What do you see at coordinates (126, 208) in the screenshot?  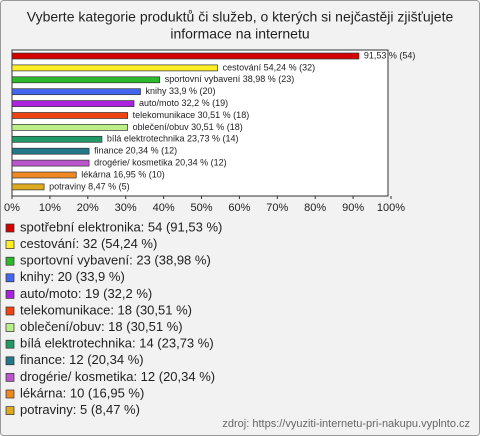 I see `x-tick-label: 30%` at bounding box center [126, 208].